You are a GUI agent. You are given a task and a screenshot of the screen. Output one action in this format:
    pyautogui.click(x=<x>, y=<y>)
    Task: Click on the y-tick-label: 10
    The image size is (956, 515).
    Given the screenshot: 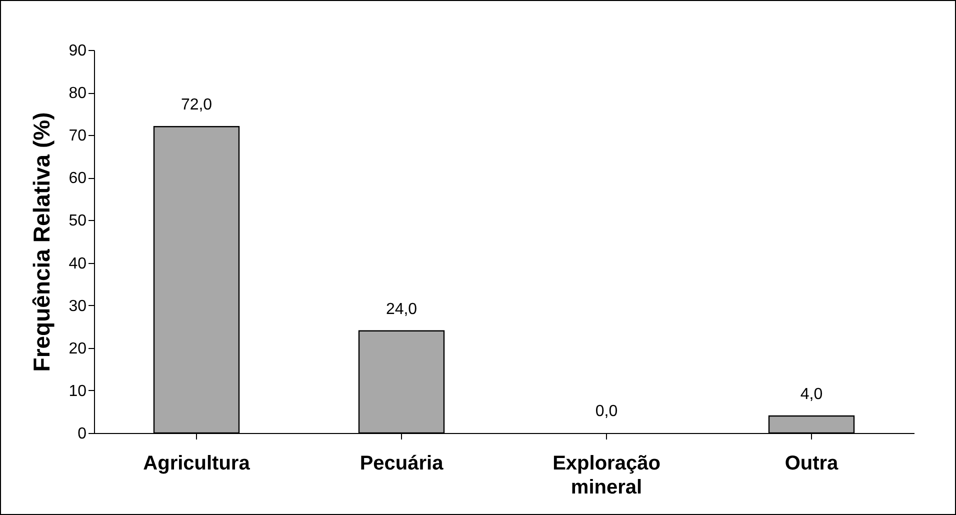 What is the action you would take?
    pyautogui.click(x=77, y=391)
    